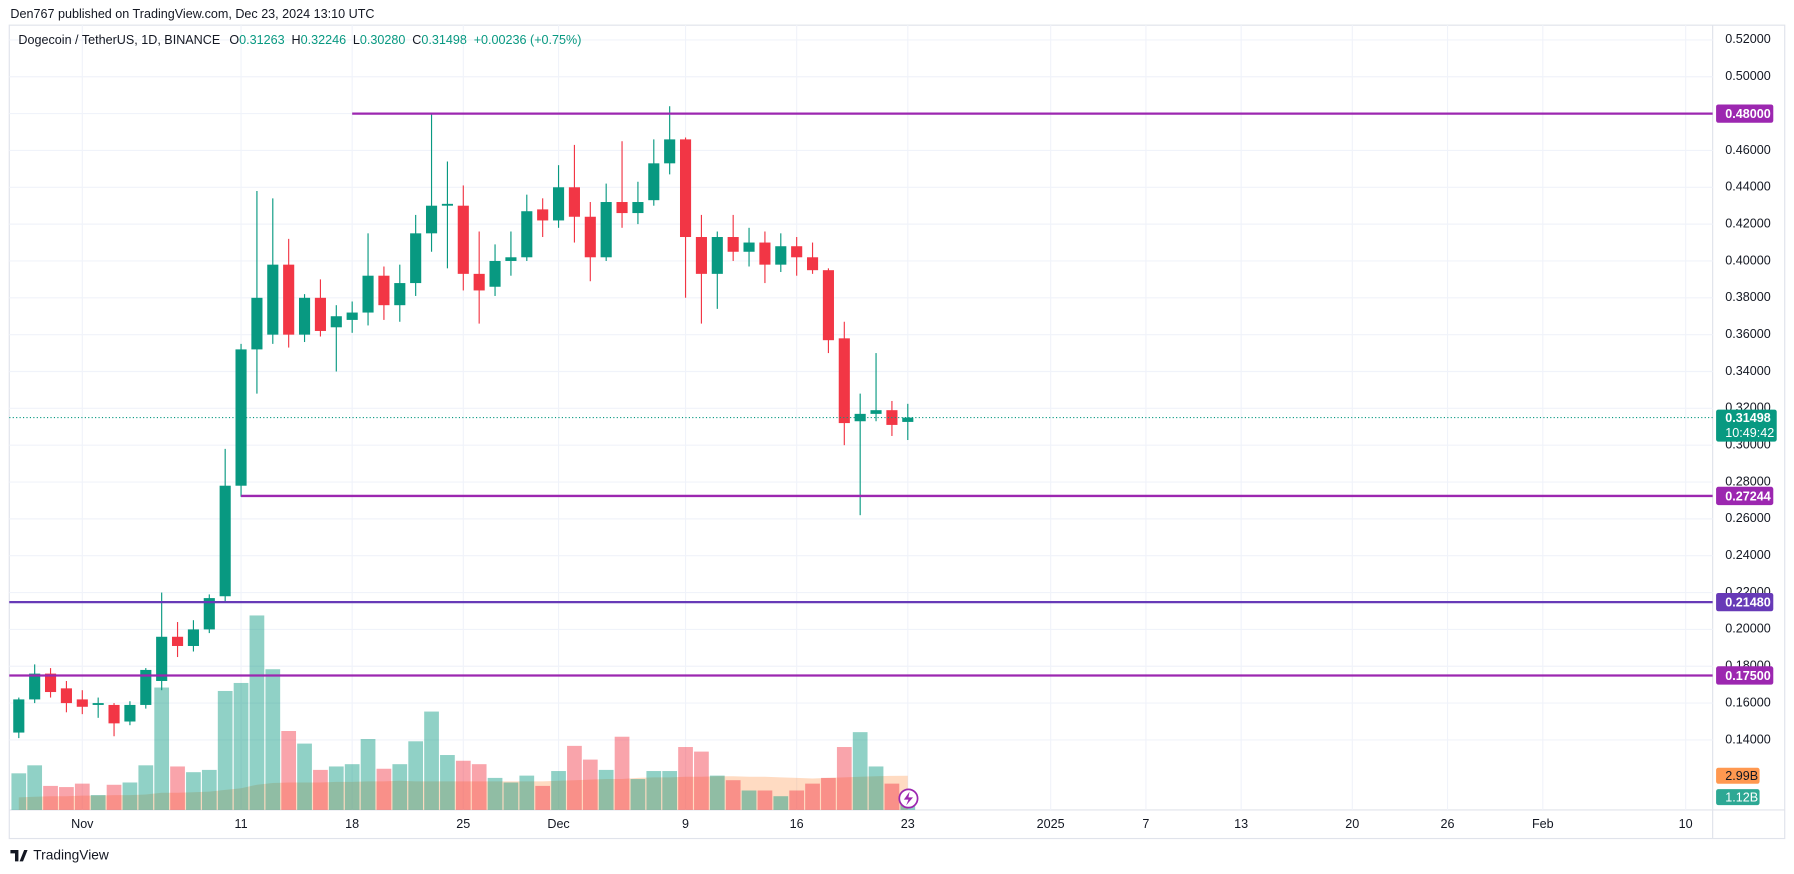 The image size is (1794, 874). I want to click on y-tick-label: 0.44000, so click(1747, 187).